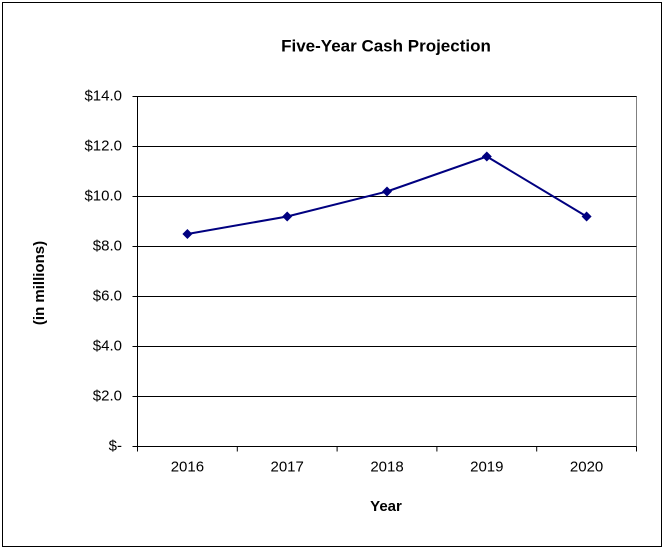 Image resolution: width=665 pixels, height=550 pixels. Describe the element at coordinates (103, 145) in the screenshot. I see `y-tick-label: $12.0` at that location.